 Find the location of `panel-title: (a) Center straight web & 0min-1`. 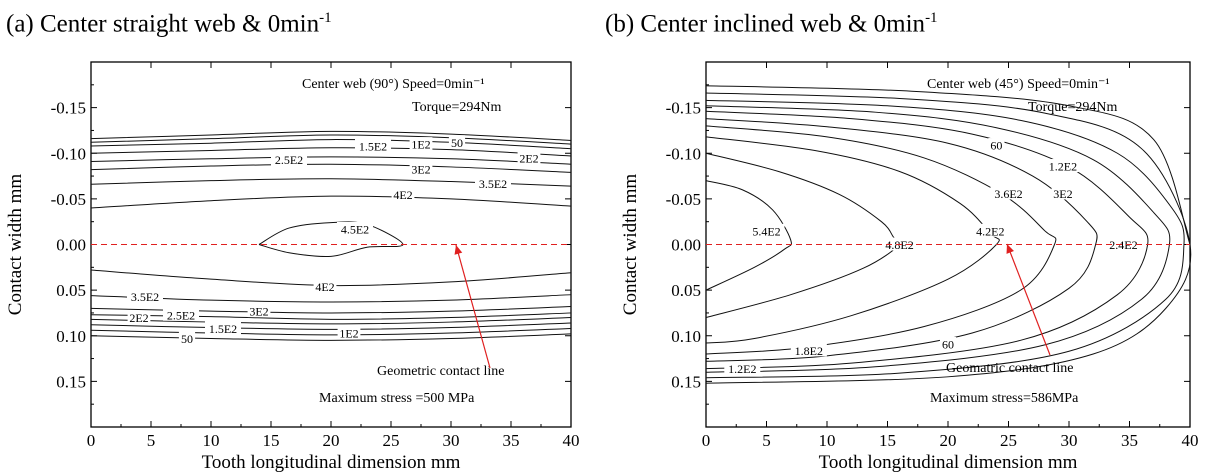

panel-title: (a) Center straight web & 0min-1 is located at coordinates (169, 24).